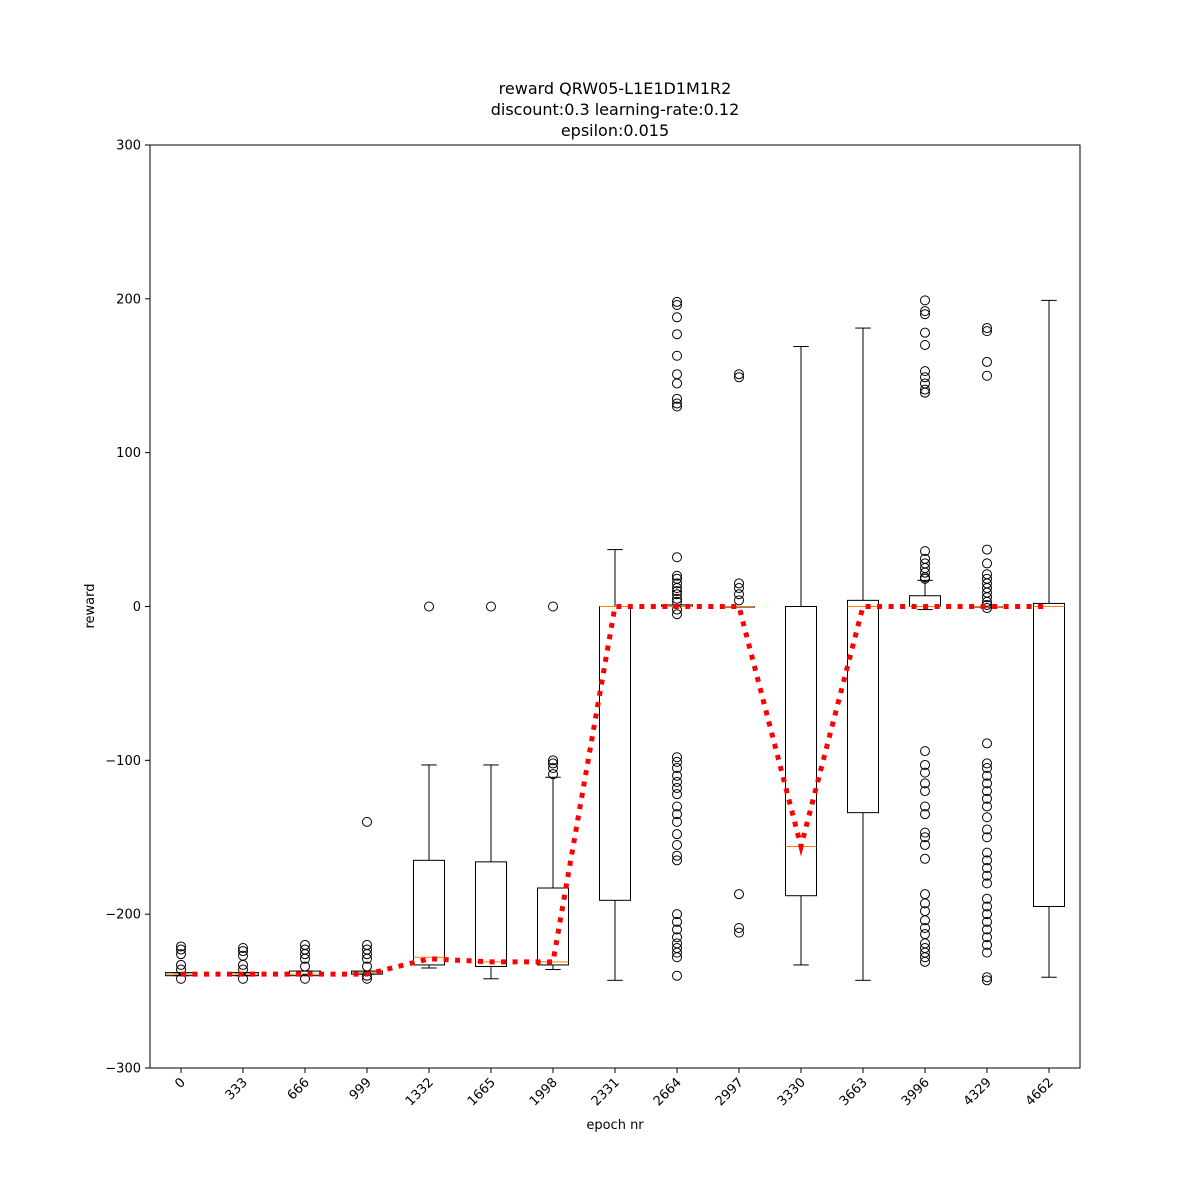  I want to click on y-tick-label: 200, so click(128, 299).